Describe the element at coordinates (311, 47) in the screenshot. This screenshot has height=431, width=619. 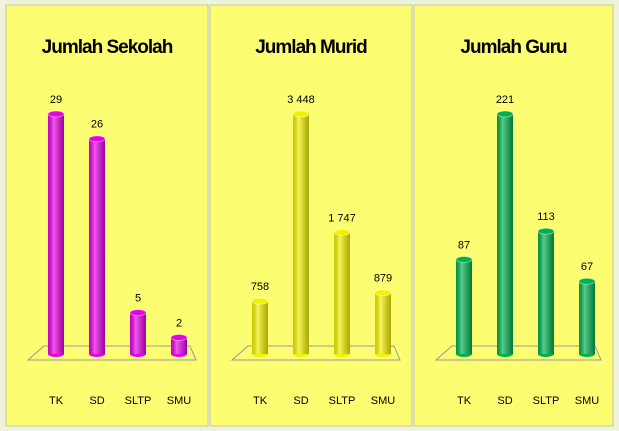
I see `chart-title: Jumlah Murid` at that location.